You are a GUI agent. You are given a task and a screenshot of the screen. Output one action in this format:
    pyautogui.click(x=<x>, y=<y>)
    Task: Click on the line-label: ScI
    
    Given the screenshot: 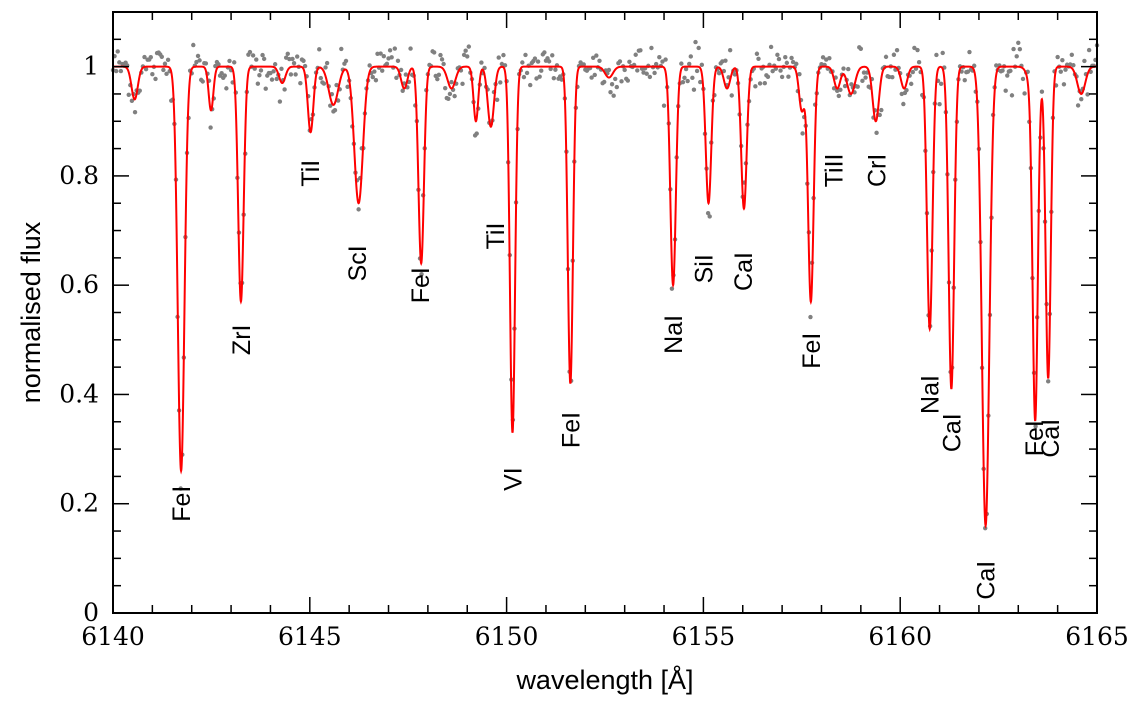 What is the action you would take?
    pyautogui.click(x=358, y=263)
    